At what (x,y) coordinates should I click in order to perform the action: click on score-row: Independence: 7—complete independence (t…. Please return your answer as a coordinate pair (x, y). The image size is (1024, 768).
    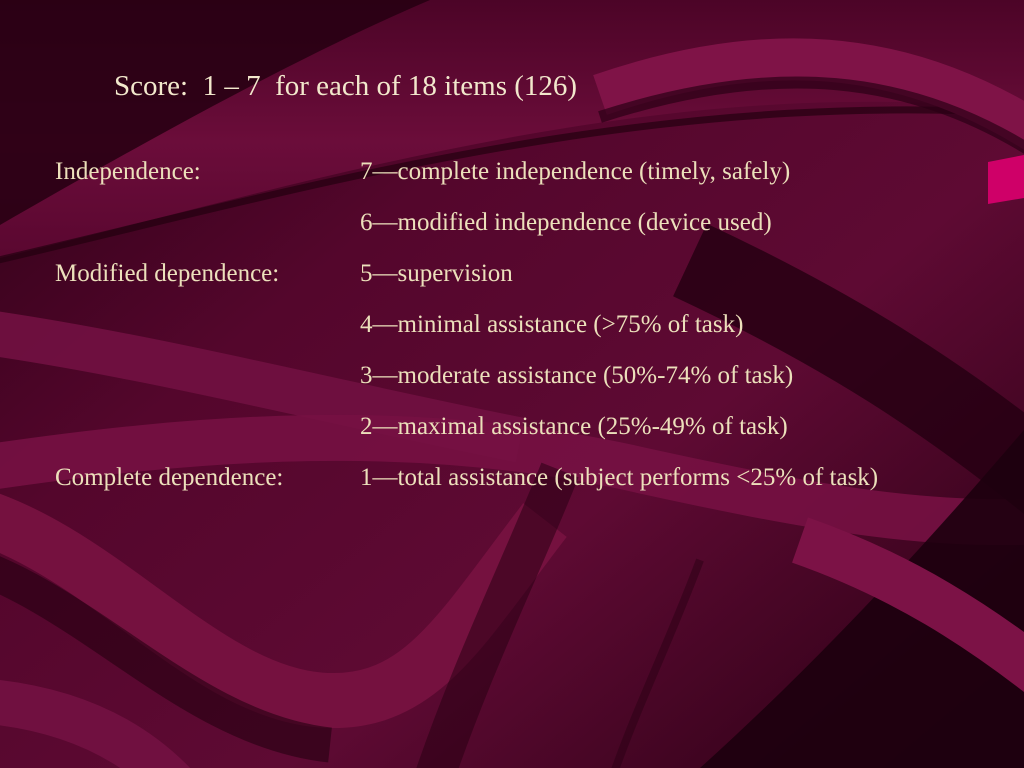
    Looking at the image, I should click on (525, 171).